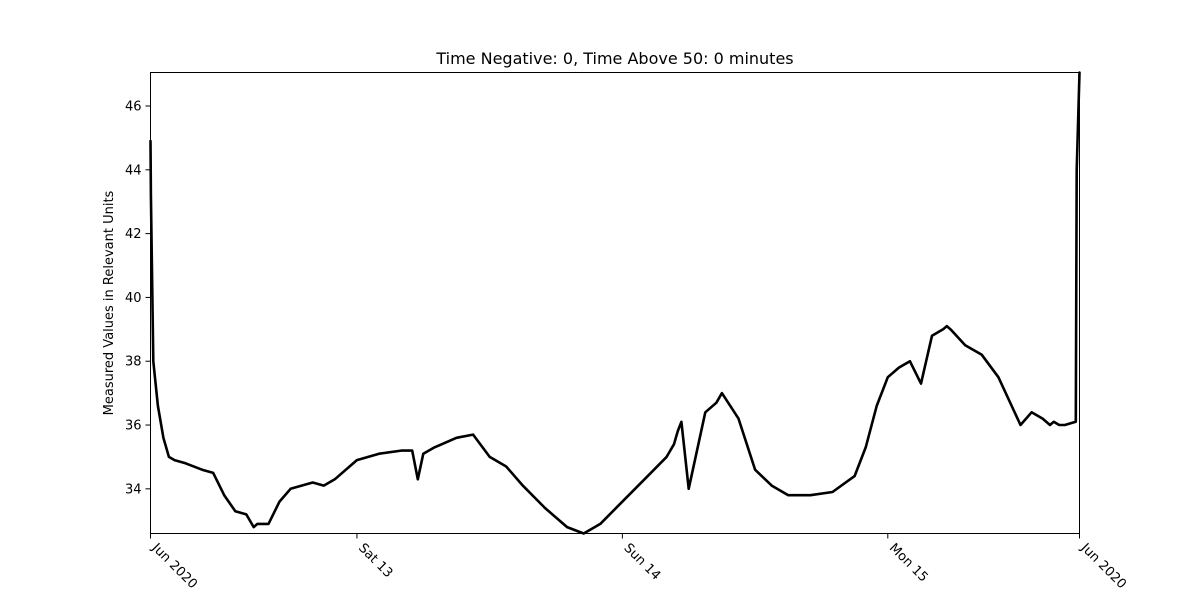 The width and height of the screenshot is (1200, 600). What do you see at coordinates (133, 489) in the screenshot?
I see `y-tick-label: 34` at bounding box center [133, 489].